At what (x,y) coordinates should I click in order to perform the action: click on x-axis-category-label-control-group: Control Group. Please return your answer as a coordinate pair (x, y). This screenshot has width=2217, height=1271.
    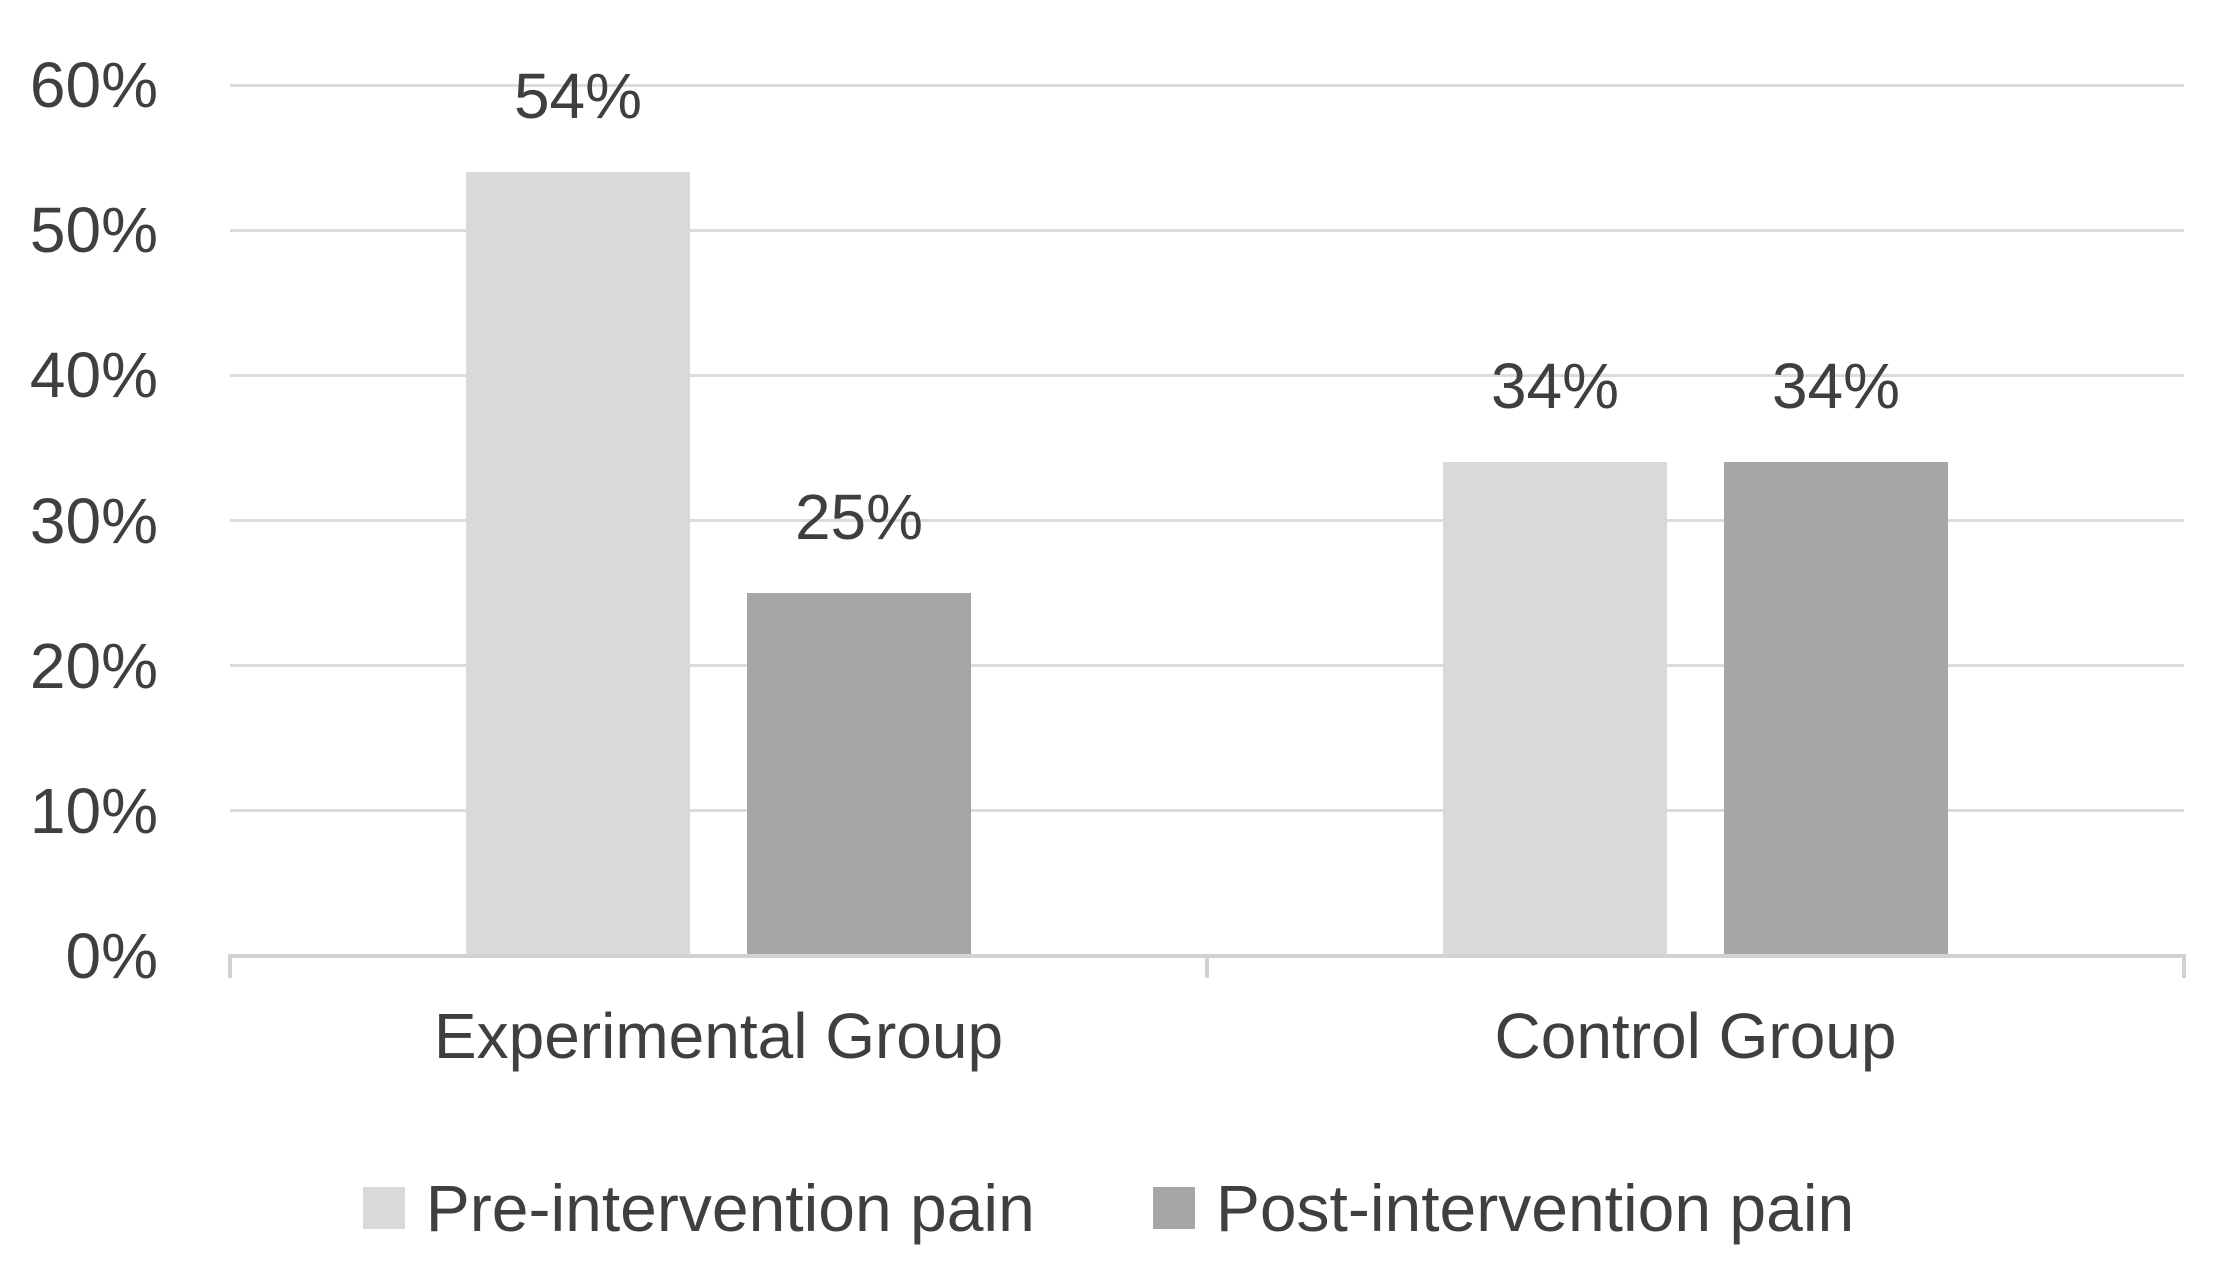
    Looking at the image, I should click on (1695, 1036).